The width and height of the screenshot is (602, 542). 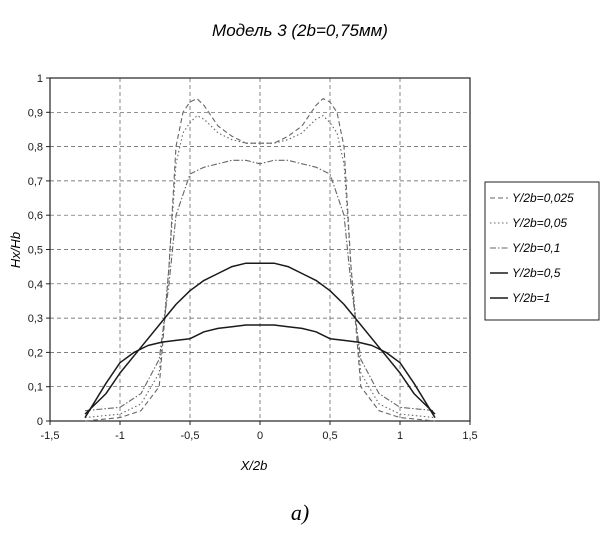 What do you see at coordinates (35, 216) in the screenshot?
I see `y-tick-label: 0,6` at bounding box center [35, 216].